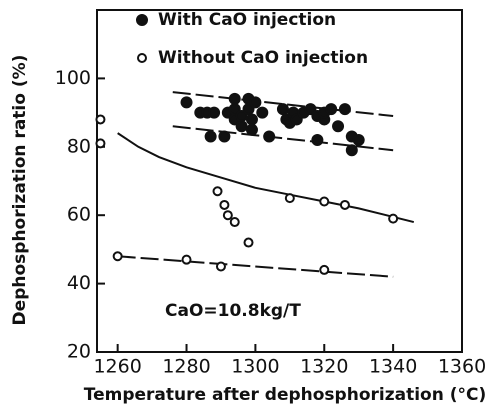  I want to click on x-tick-label: 1320, so click(324, 367).